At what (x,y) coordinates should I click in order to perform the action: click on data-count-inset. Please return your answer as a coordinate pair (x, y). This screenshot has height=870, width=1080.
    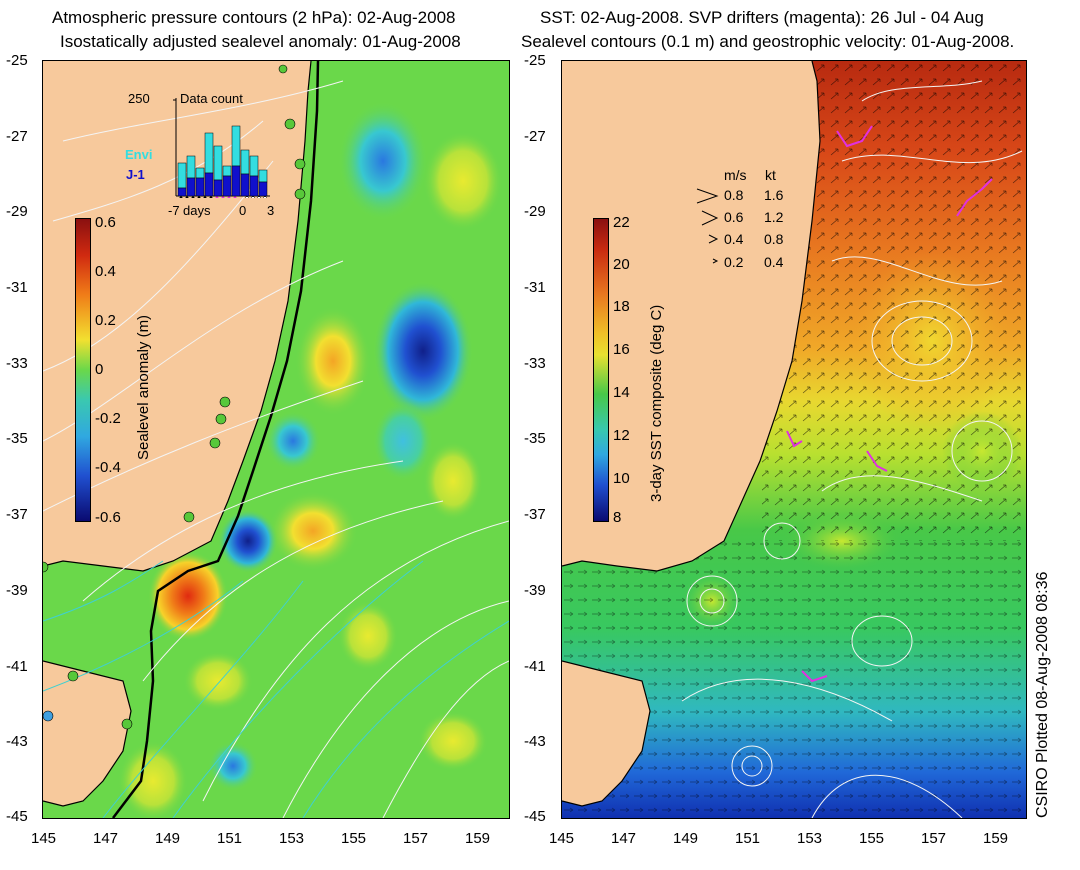
    Looking at the image, I should click on (223, 149).